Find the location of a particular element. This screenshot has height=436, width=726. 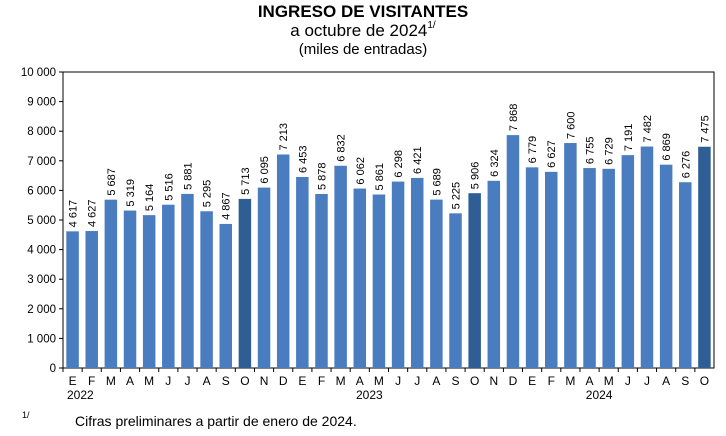

bar-value-label: 7 482 is located at coordinates (648, 129).